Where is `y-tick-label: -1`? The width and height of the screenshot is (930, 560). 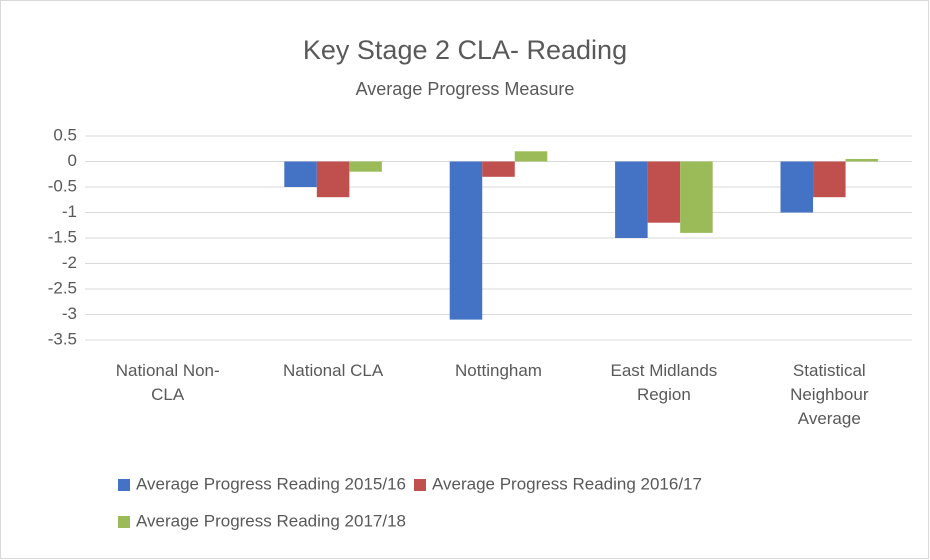 y-tick-label: -1 is located at coordinates (69, 211).